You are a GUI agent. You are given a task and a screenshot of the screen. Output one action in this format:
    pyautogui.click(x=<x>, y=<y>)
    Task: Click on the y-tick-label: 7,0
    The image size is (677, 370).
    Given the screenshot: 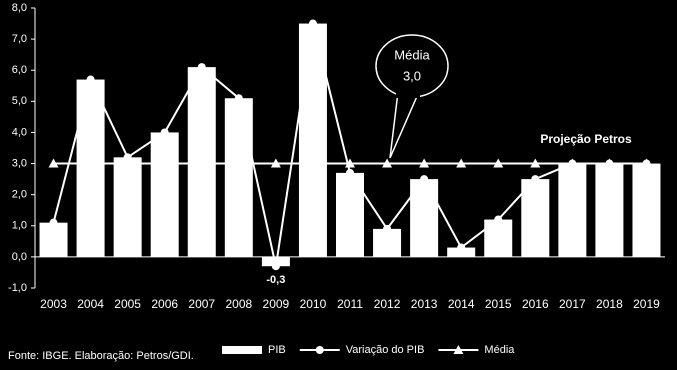 What is the action you would take?
    pyautogui.click(x=19, y=39)
    